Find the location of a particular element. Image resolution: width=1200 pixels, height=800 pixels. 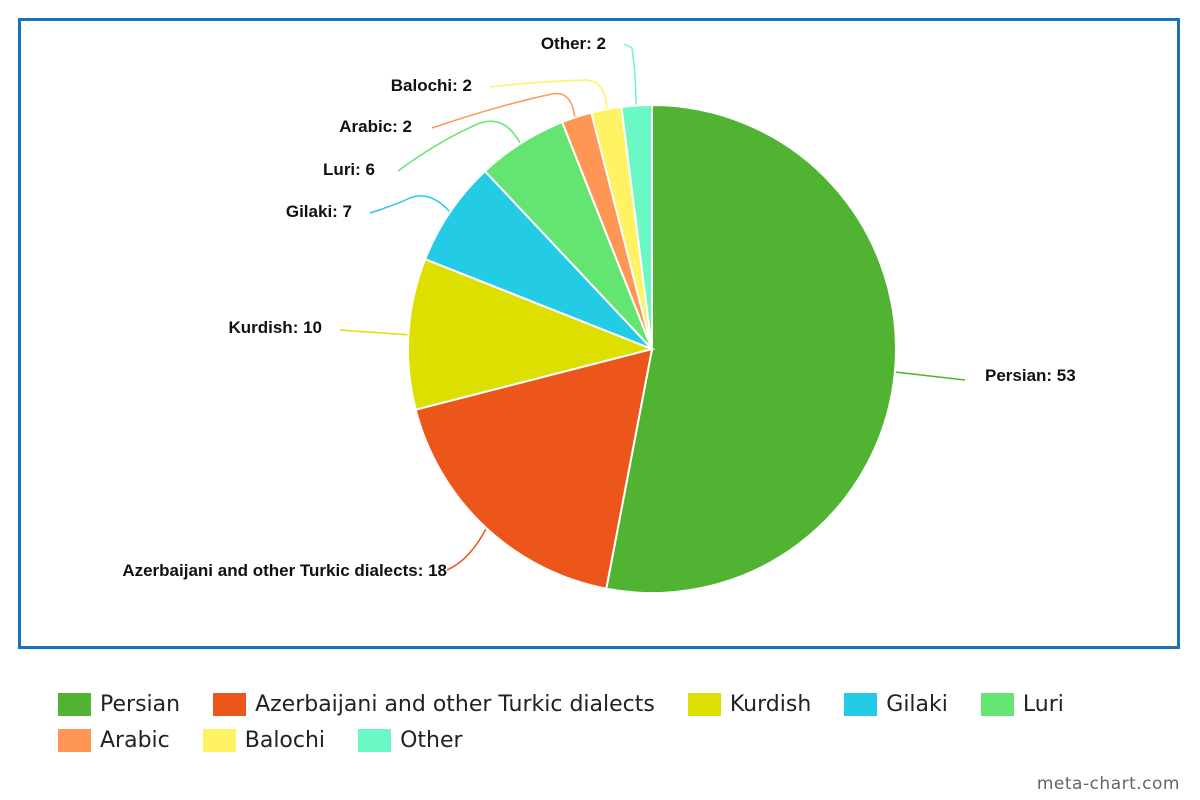

slice-label: Kurdish: 10 is located at coordinates (275, 327).